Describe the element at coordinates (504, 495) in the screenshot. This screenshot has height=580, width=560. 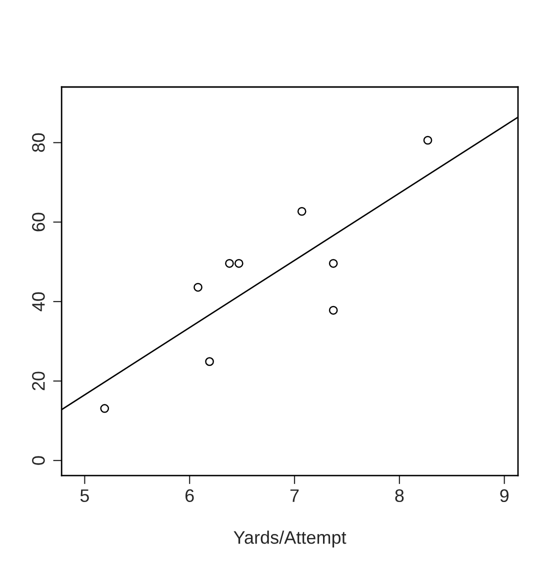
I see `x-tick-label: 9` at that location.